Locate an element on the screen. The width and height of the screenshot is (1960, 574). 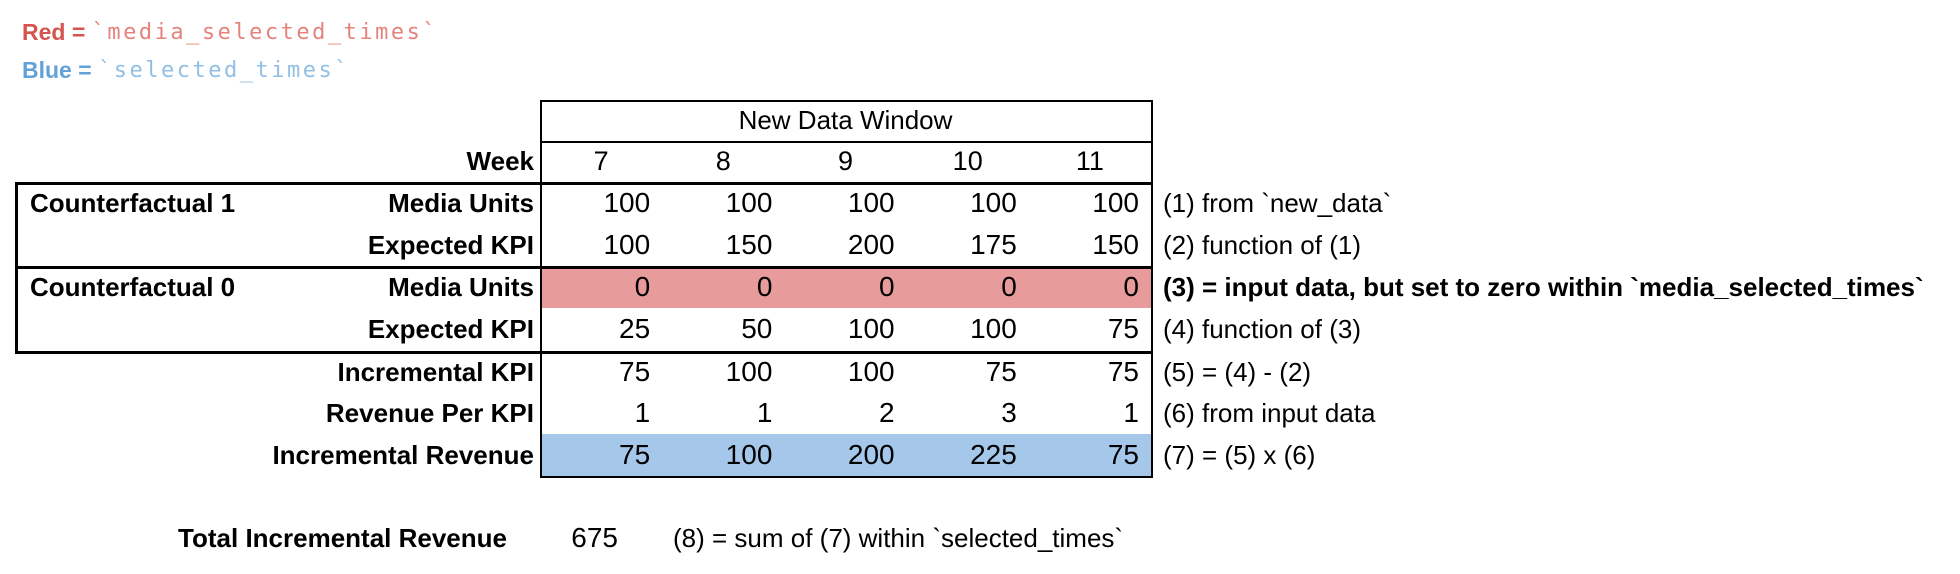
group-label-counterfactual-1: Counterfactual 1 is located at coordinates (133, 202).